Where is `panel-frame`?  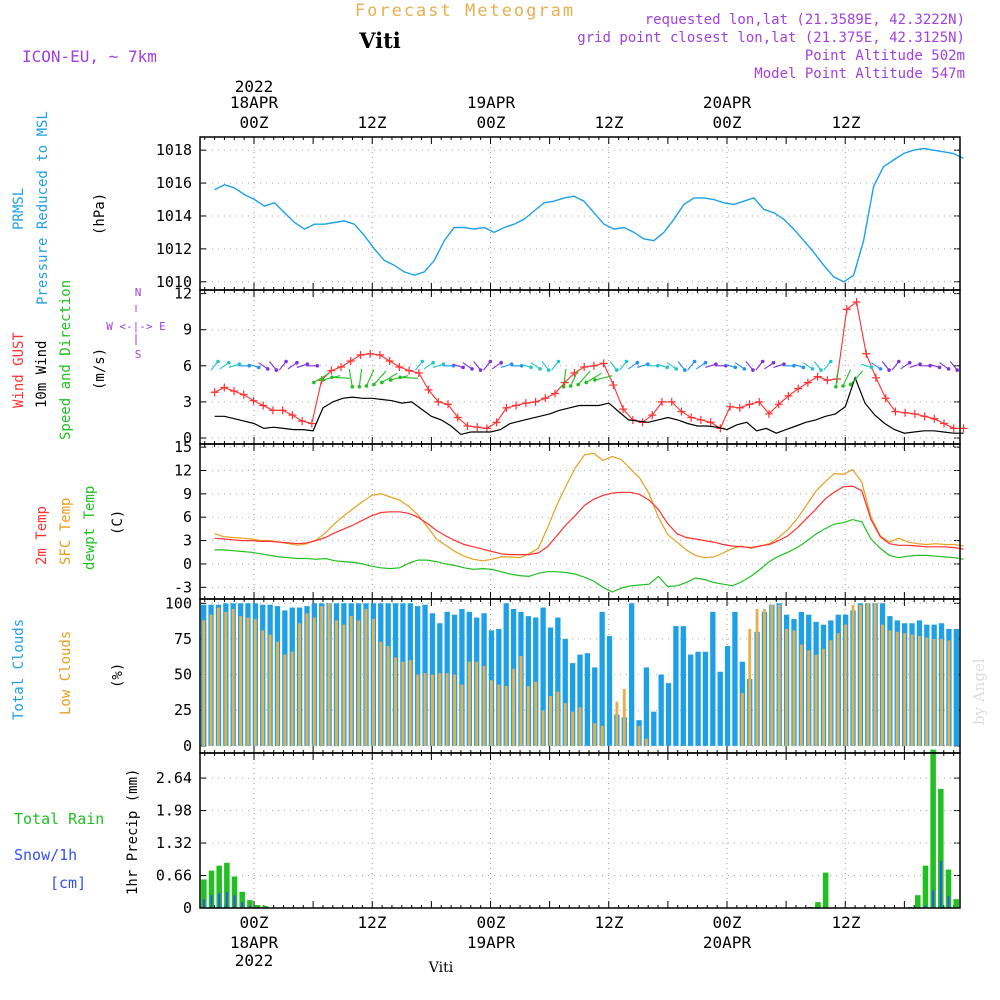
panel-frame is located at coordinates (580, 213).